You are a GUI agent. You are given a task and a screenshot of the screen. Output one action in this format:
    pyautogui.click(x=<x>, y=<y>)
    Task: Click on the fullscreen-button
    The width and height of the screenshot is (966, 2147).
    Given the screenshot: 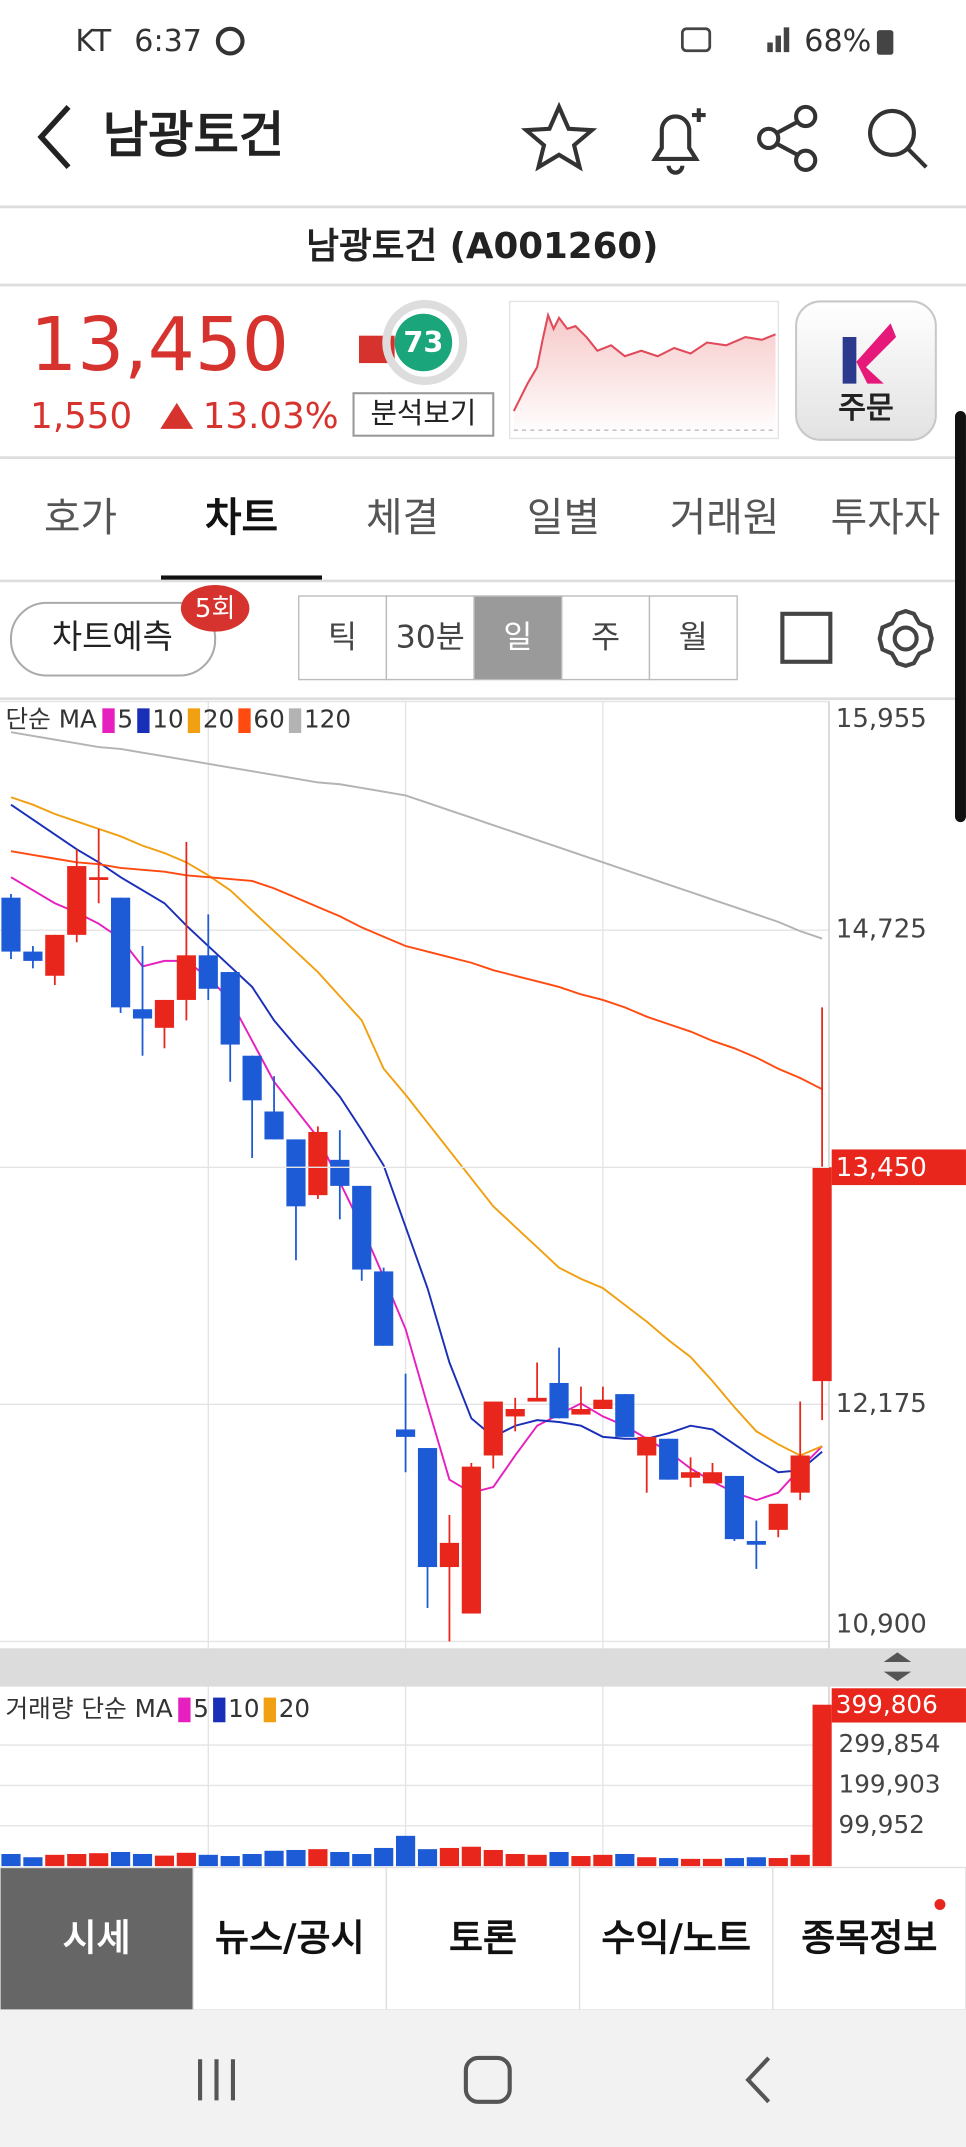 What is the action you would take?
    pyautogui.click(x=806, y=637)
    